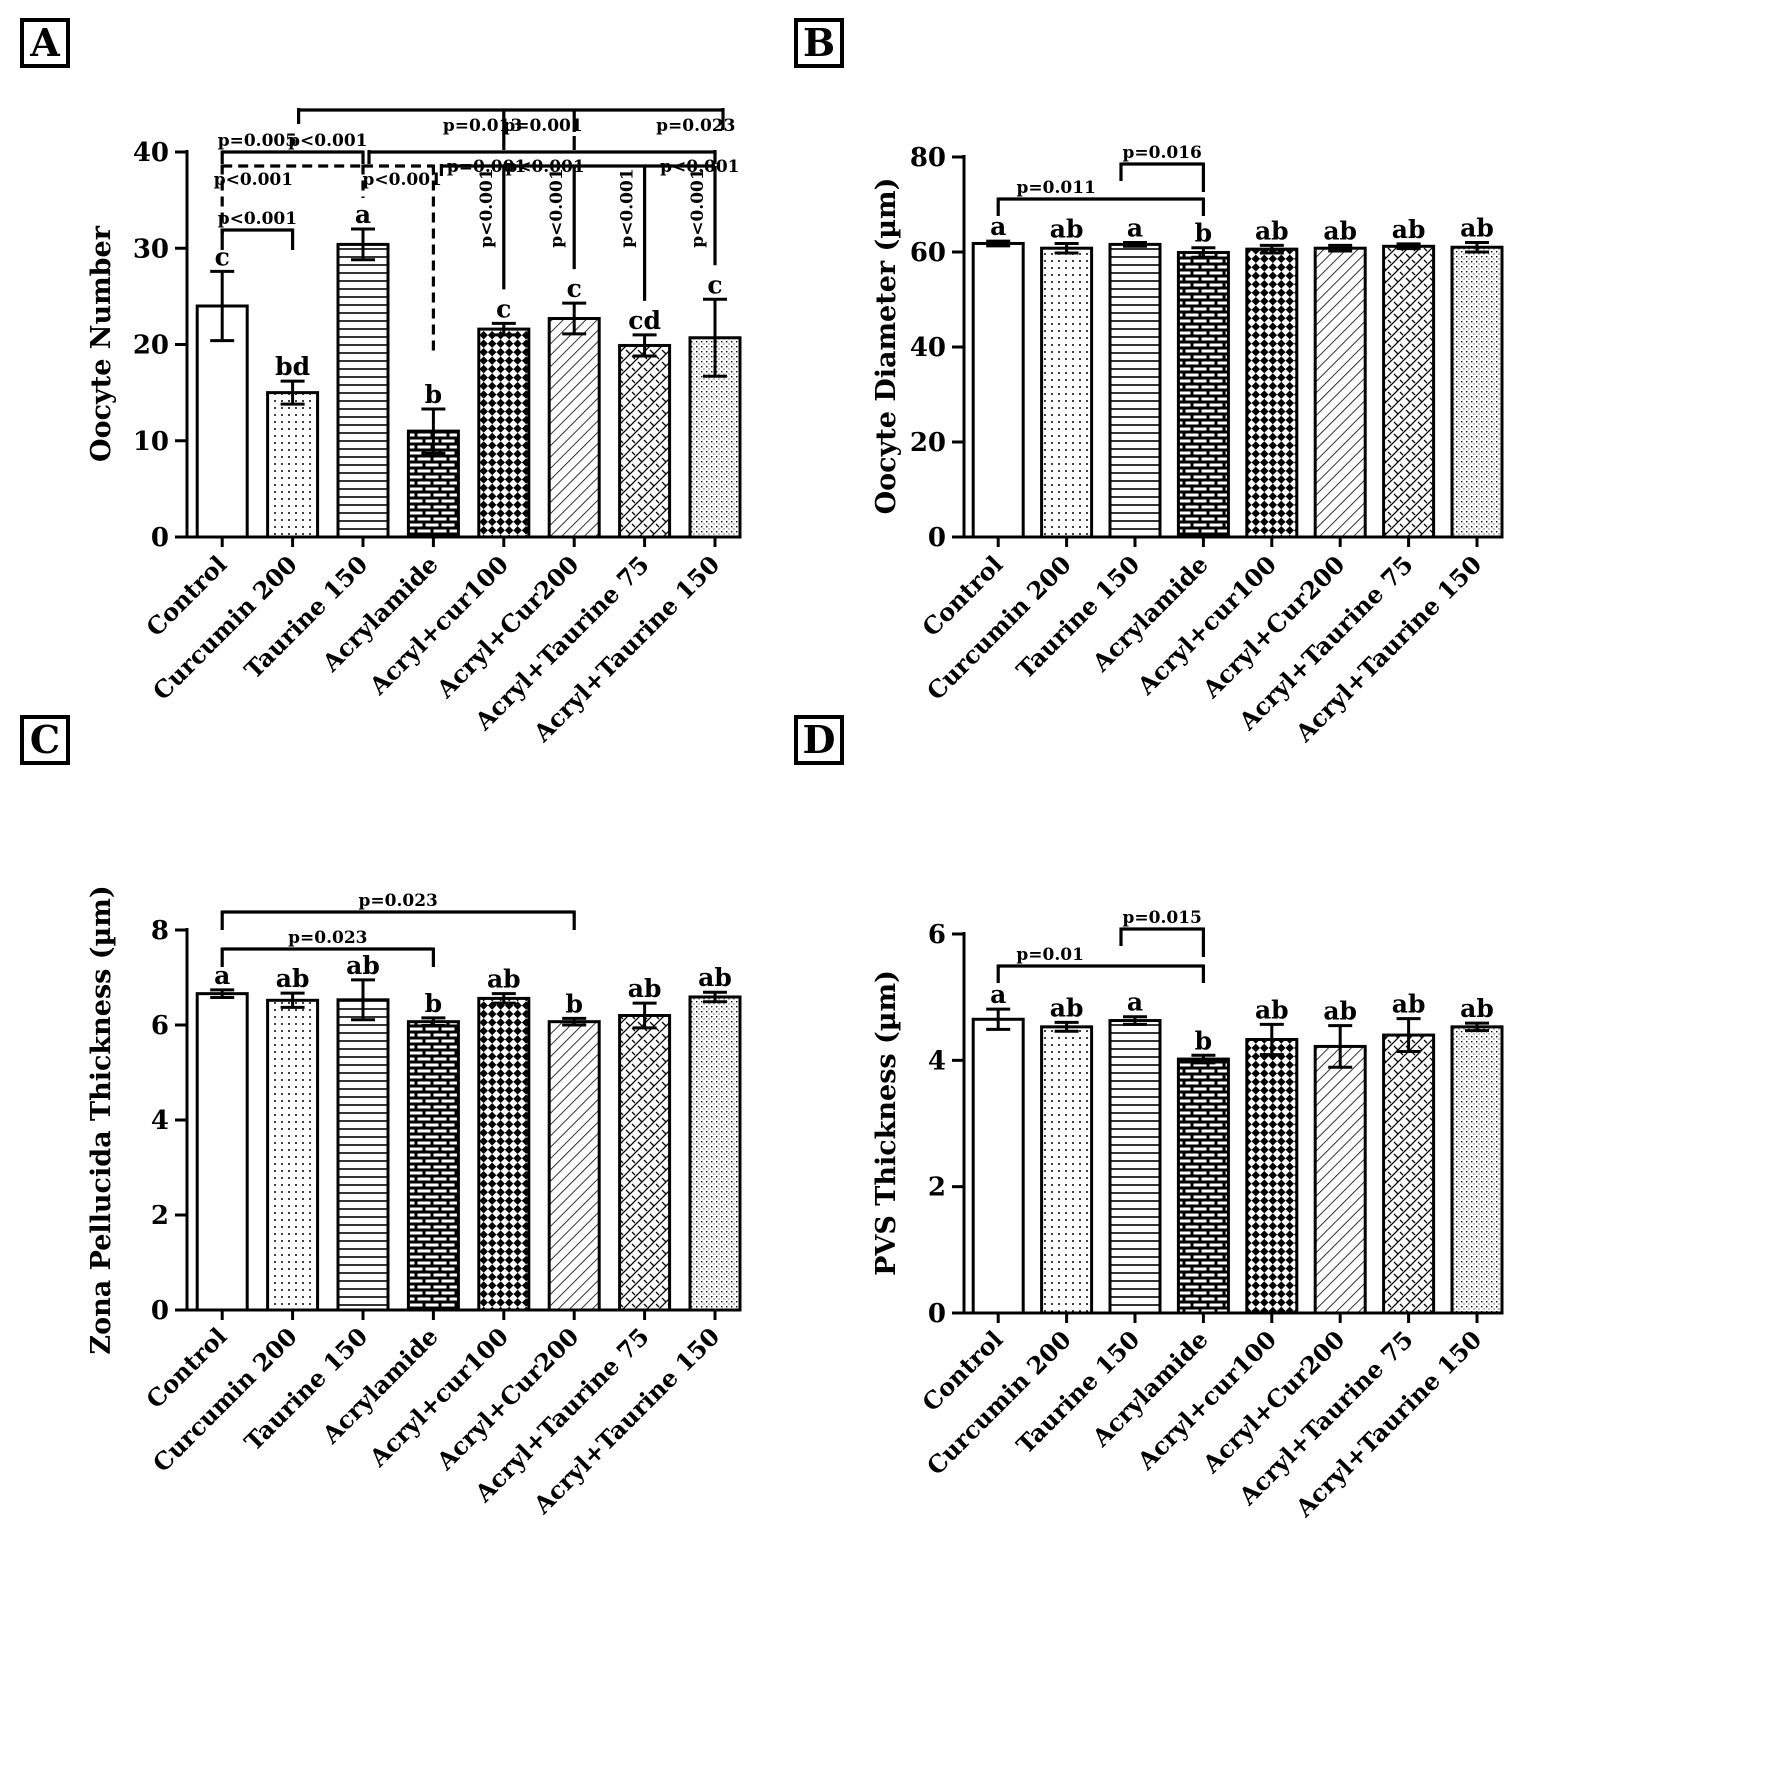  I want to click on panel-label: C, so click(45, 739).